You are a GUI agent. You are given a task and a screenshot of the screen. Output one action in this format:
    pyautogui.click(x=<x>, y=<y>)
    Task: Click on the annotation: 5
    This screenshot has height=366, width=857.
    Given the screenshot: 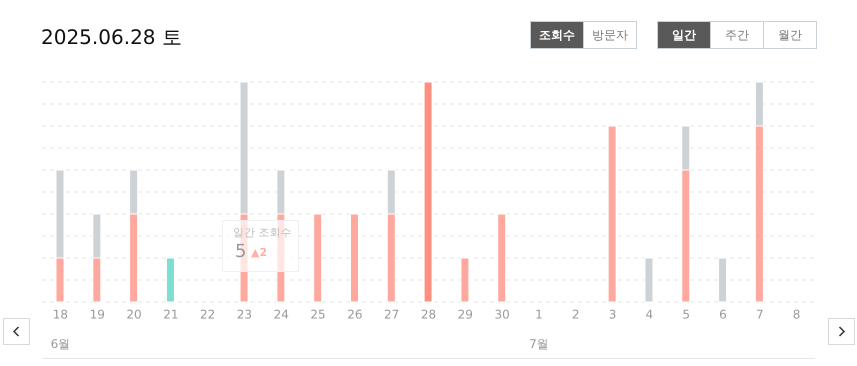 What is the action you would take?
    pyautogui.click(x=240, y=251)
    